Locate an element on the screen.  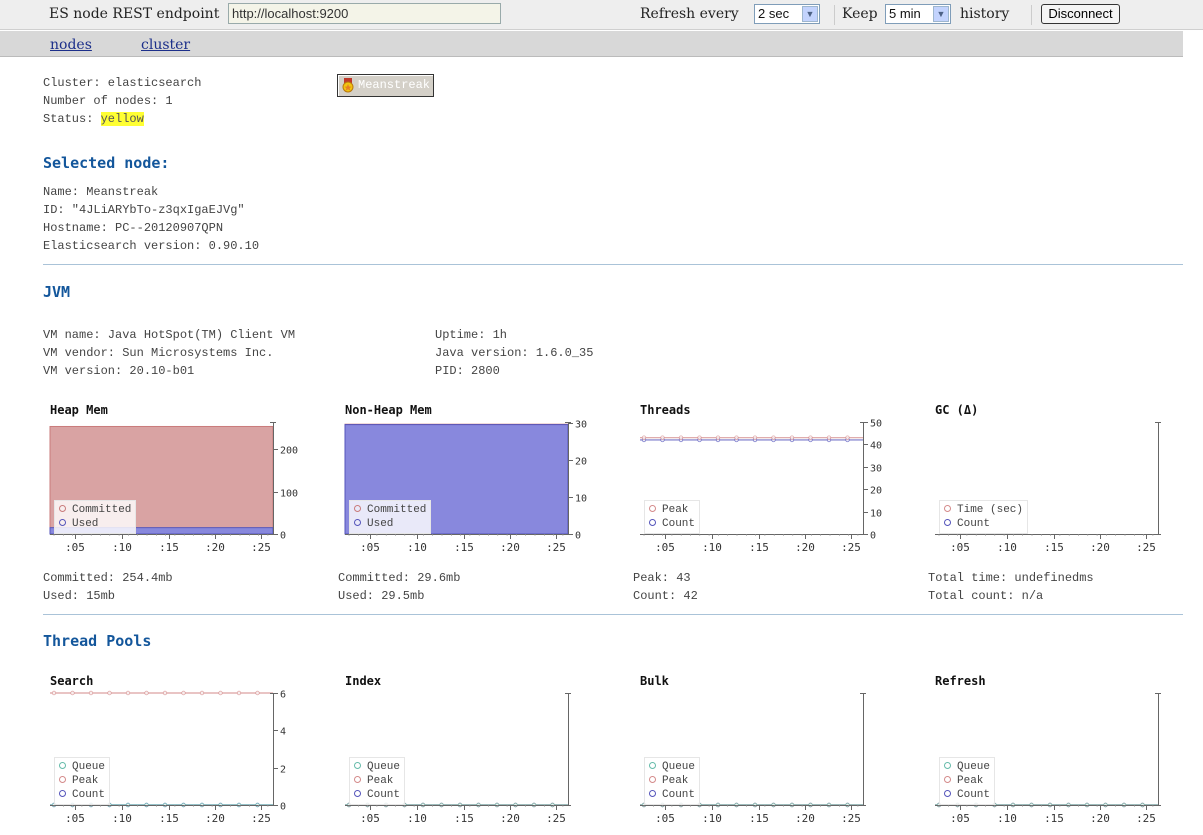
y-tick-label: 10 is located at coordinates (581, 499).